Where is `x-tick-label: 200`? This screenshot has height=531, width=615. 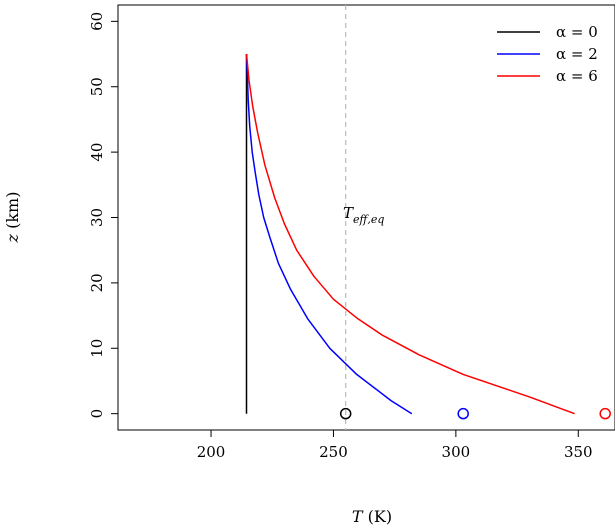
x-tick-label: 200 is located at coordinates (211, 452).